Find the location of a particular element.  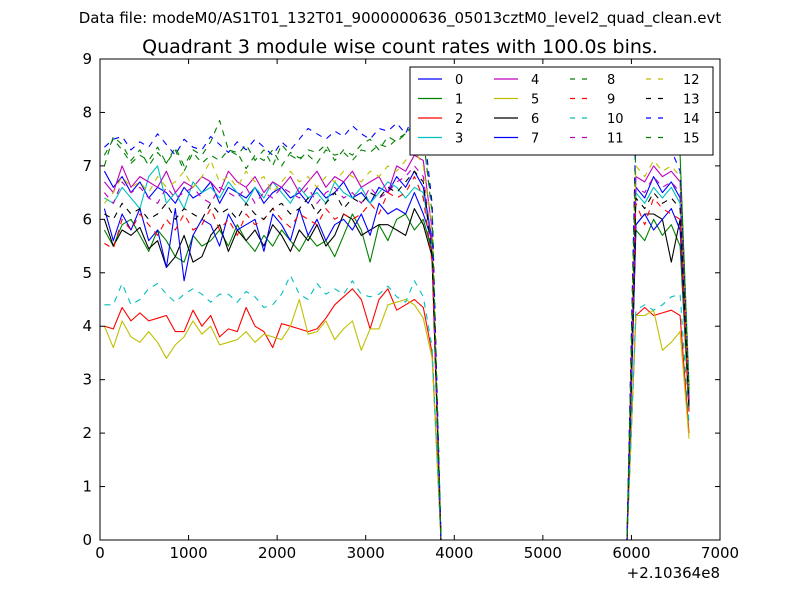

y-tick-label: 0 is located at coordinates (87, 540).